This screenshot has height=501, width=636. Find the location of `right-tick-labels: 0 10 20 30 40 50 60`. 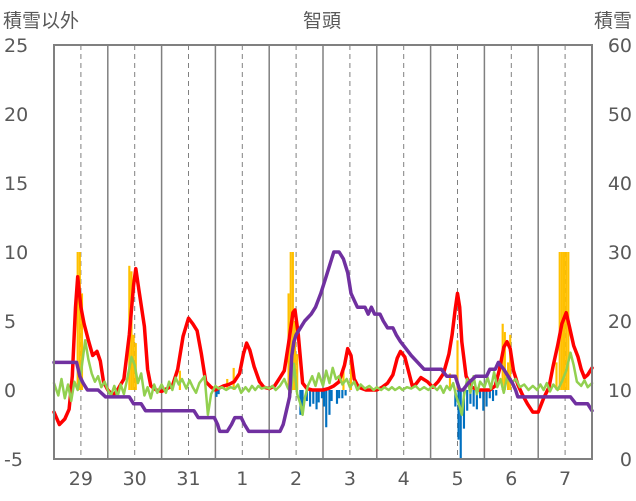

right-tick-labels: 0 10 20 30 40 50 60 is located at coordinates (620, 253).